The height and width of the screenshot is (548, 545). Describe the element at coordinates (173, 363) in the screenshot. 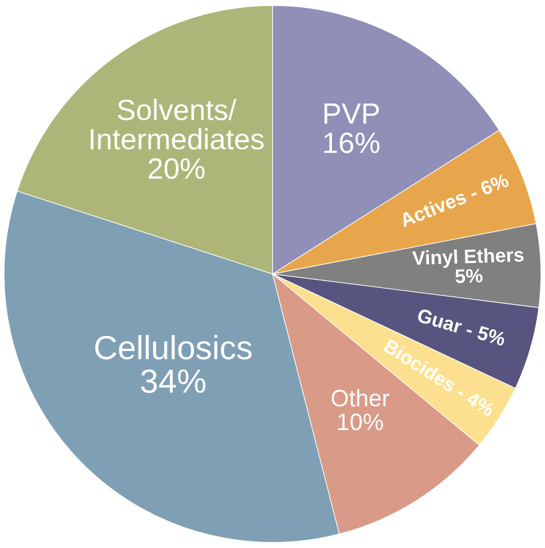

I see `slice-label: Cellulosics 34%` at that location.